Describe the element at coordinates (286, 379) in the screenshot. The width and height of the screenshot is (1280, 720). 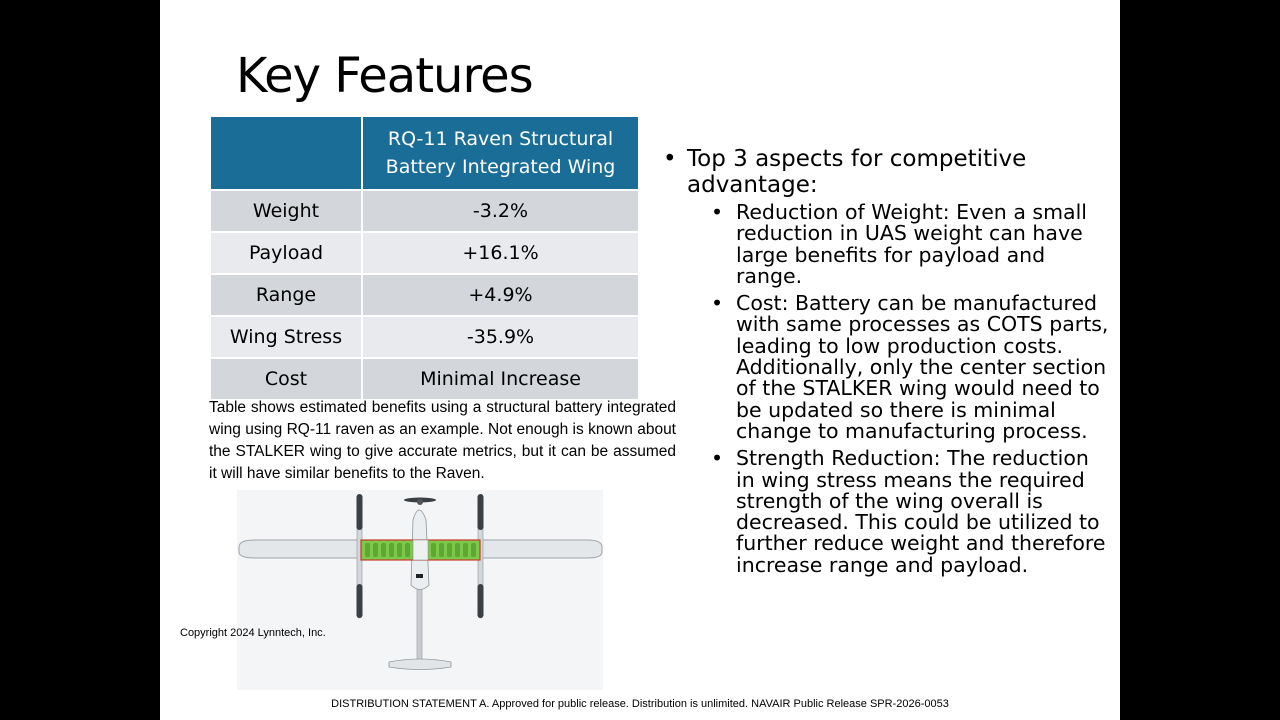
I see `table-cell-metric: Cost` at that location.